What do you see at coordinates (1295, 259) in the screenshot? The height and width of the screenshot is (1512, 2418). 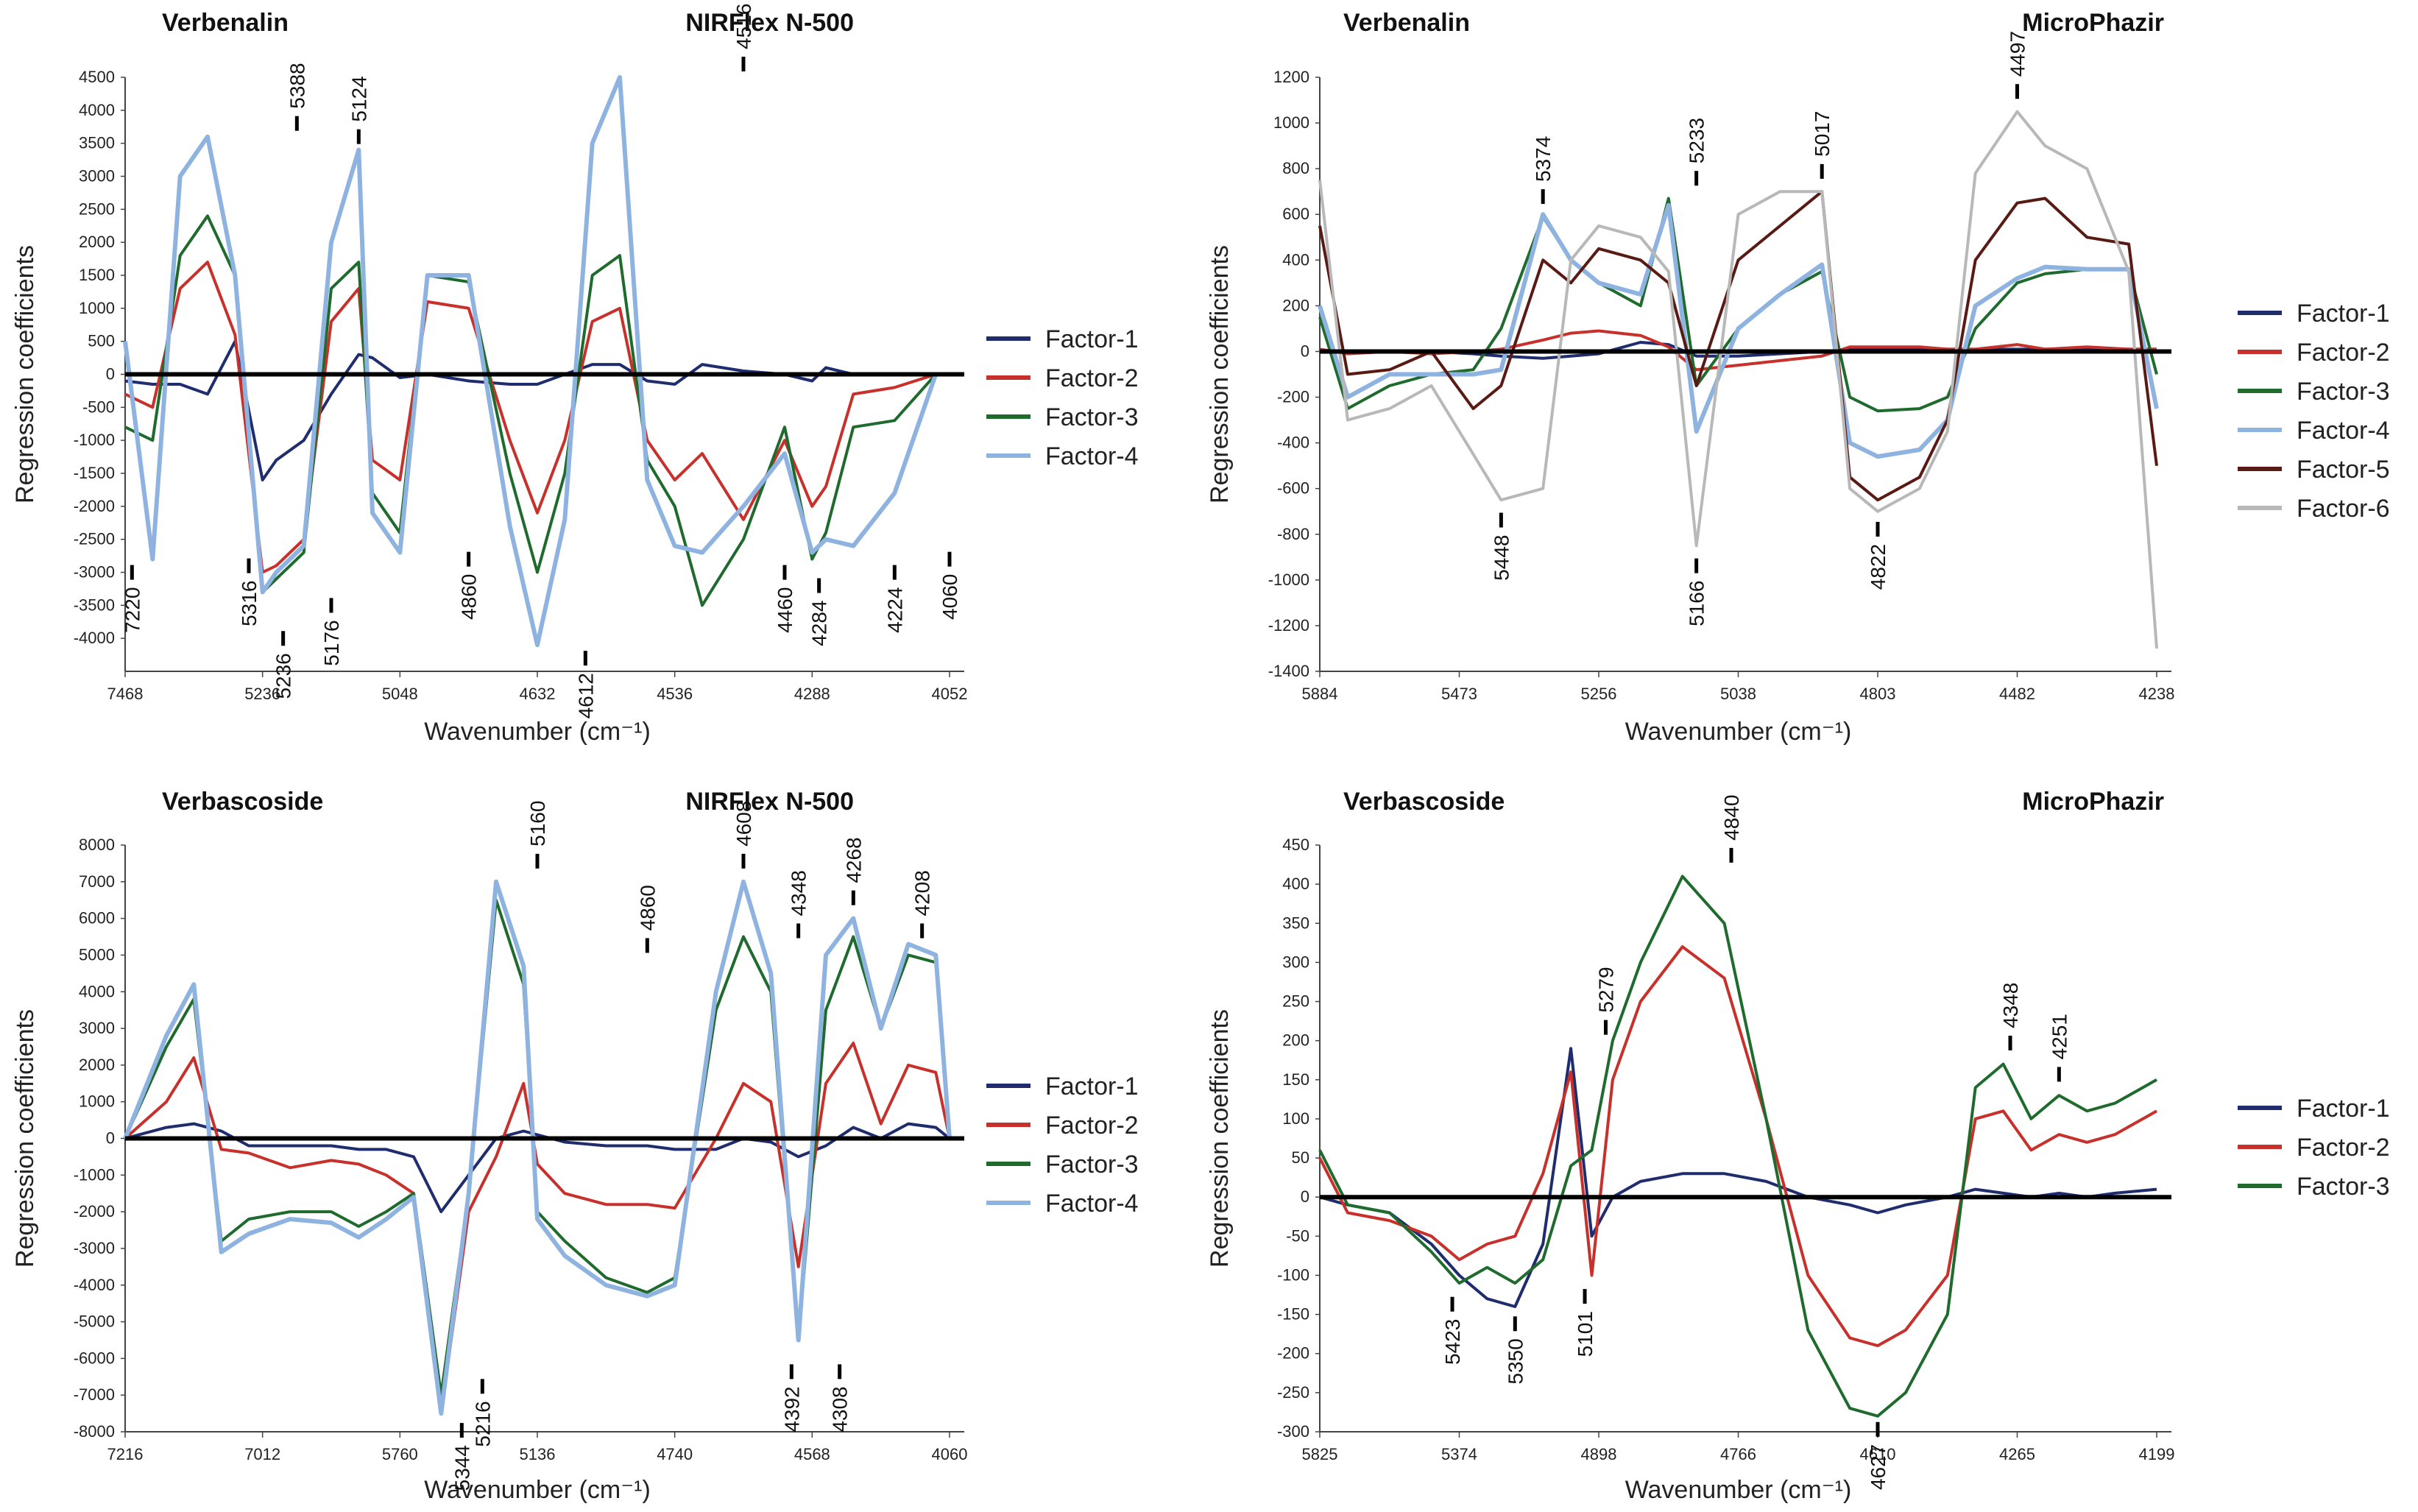 I see `y-tick-label: 400` at bounding box center [1295, 259].